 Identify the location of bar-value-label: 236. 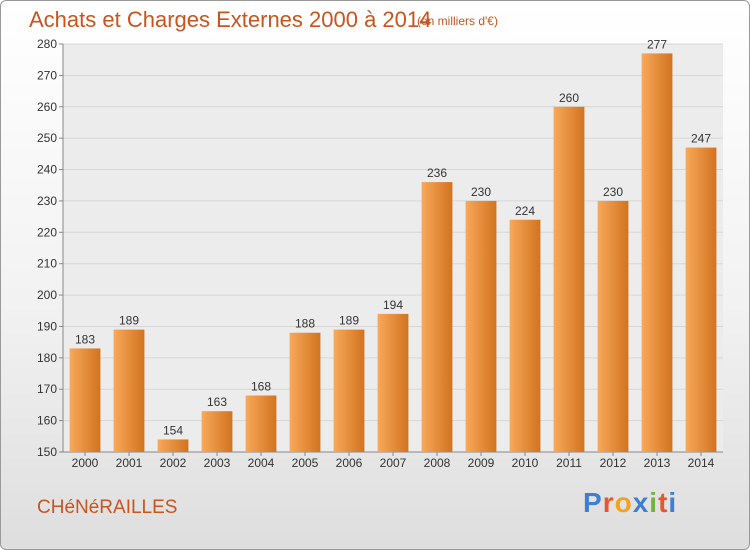
(437, 173).